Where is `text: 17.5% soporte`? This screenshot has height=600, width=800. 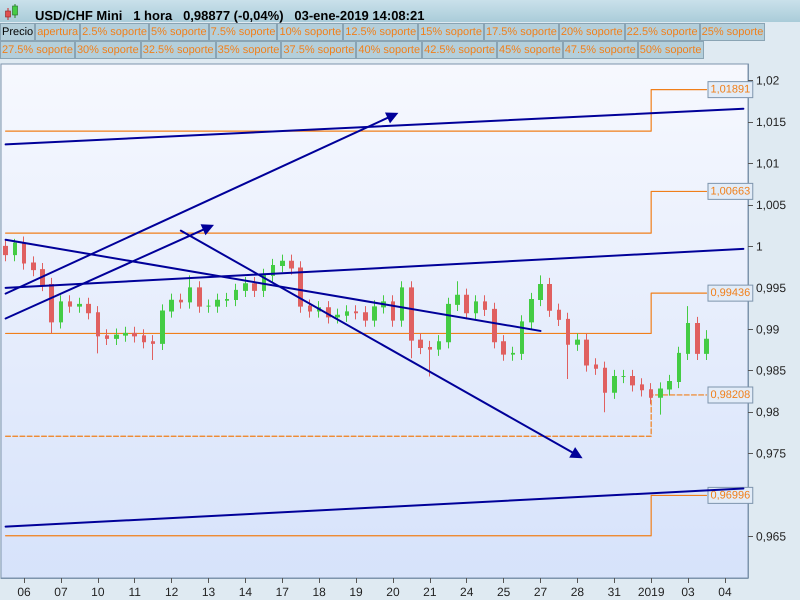
text: 17.5% soporte is located at coordinates (521, 32).